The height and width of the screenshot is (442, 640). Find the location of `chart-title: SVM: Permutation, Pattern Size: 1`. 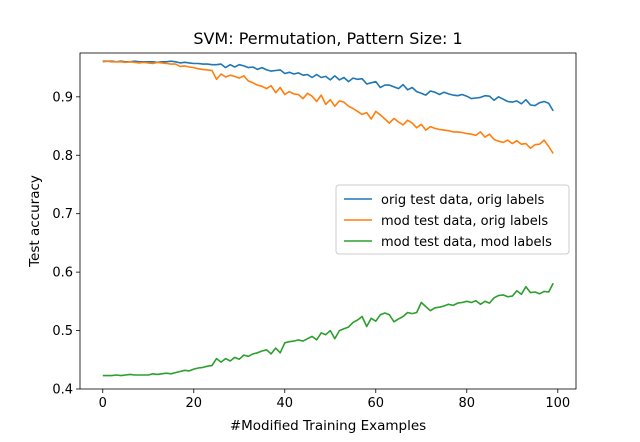

chart-title: SVM: Permutation, Pattern Size: 1 is located at coordinates (327, 38).